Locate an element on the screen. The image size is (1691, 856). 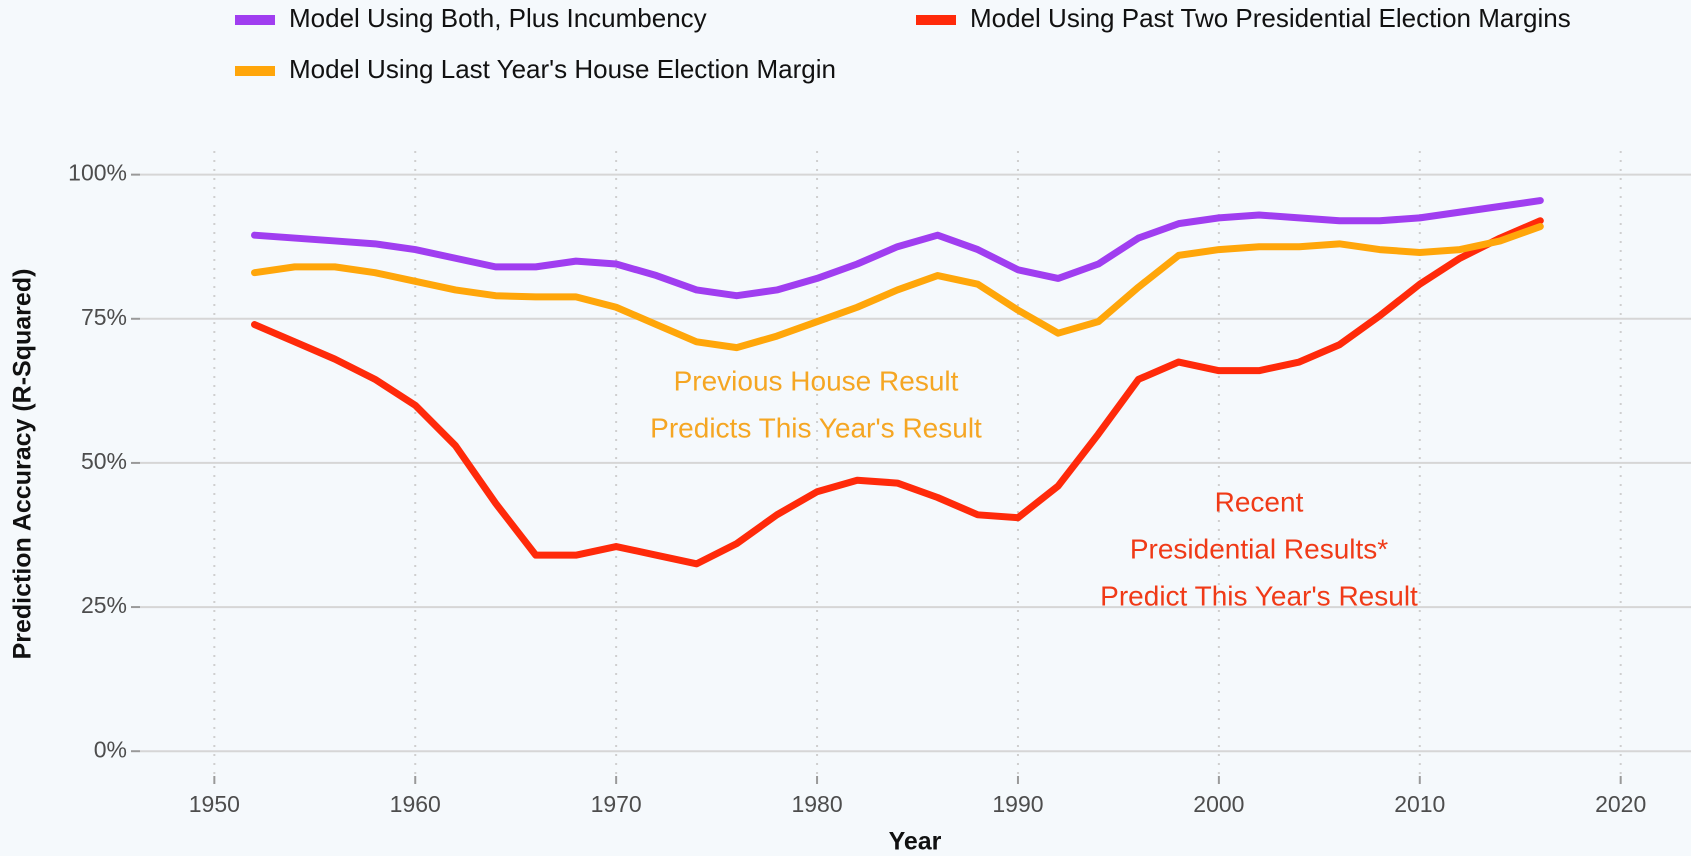
x-tick-label: 2020 is located at coordinates (1620, 804).